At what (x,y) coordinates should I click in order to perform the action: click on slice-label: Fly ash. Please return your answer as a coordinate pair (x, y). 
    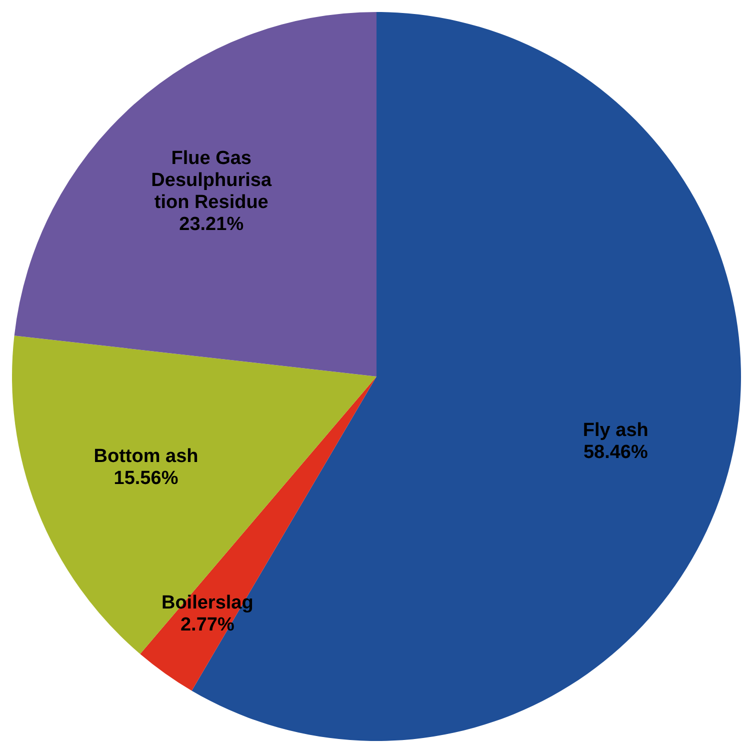
    Looking at the image, I should click on (615, 430).